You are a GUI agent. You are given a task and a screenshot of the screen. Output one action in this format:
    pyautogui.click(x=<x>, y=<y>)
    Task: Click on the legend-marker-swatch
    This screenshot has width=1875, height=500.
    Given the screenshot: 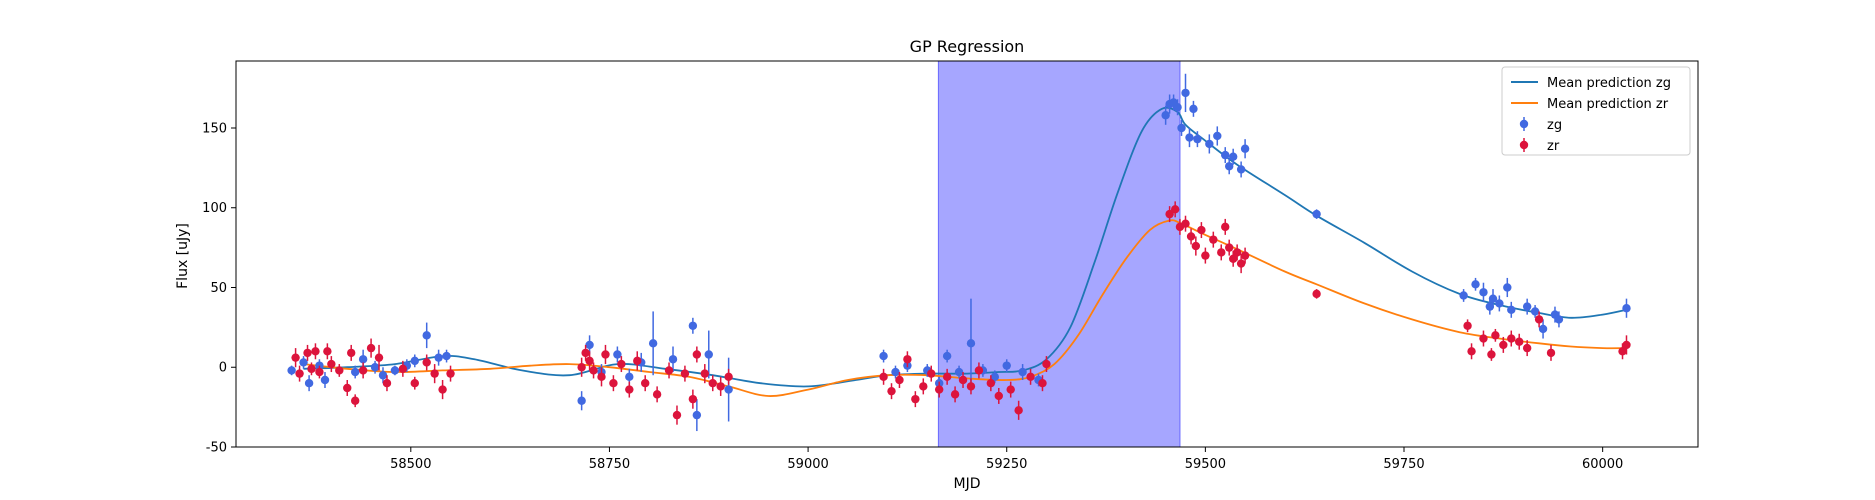 What is the action you would take?
    pyautogui.click(x=1524, y=145)
    